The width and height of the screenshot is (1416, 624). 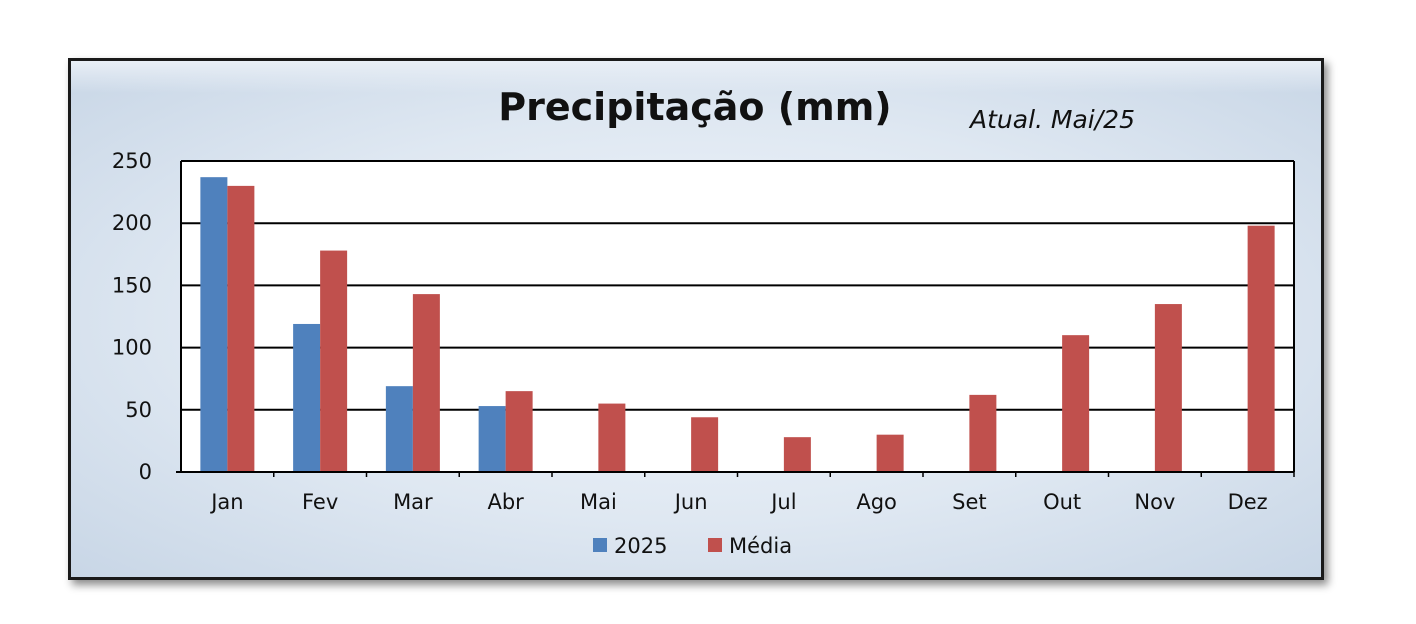 What do you see at coordinates (890, 453) in the screenshot?
I see `bar-media-ago` at bounding box center [890, 453].